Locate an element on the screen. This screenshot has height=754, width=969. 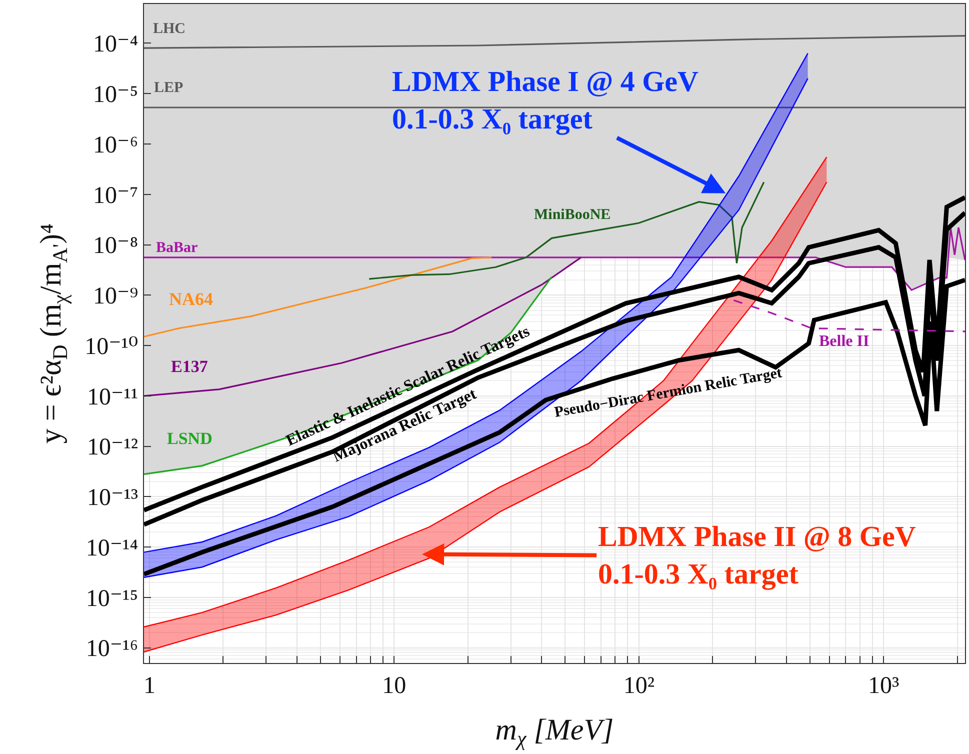
y-tick-label: 10⁻¹⁶ is located at coordinates (112, 649).